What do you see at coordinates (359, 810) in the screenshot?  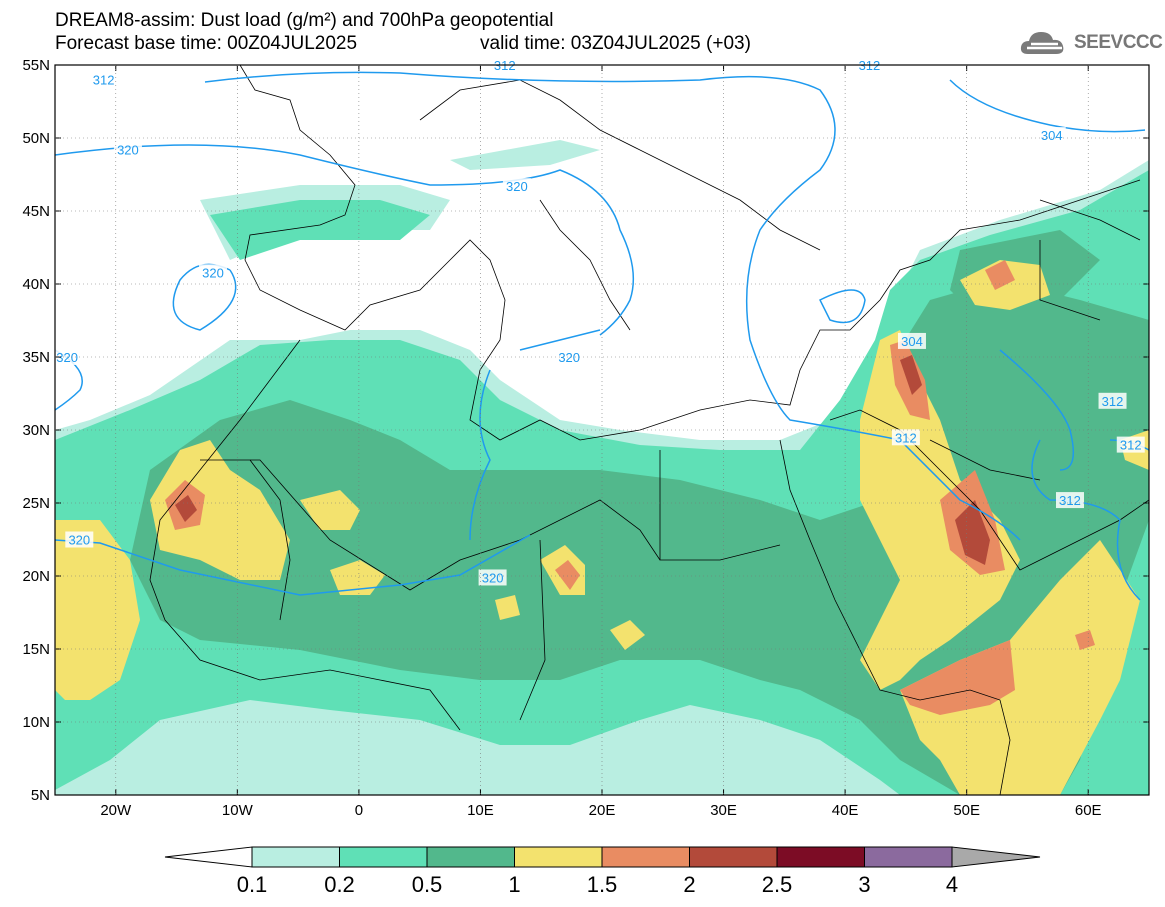 I see `lon-label: 0` at bounding box center [359, 810].